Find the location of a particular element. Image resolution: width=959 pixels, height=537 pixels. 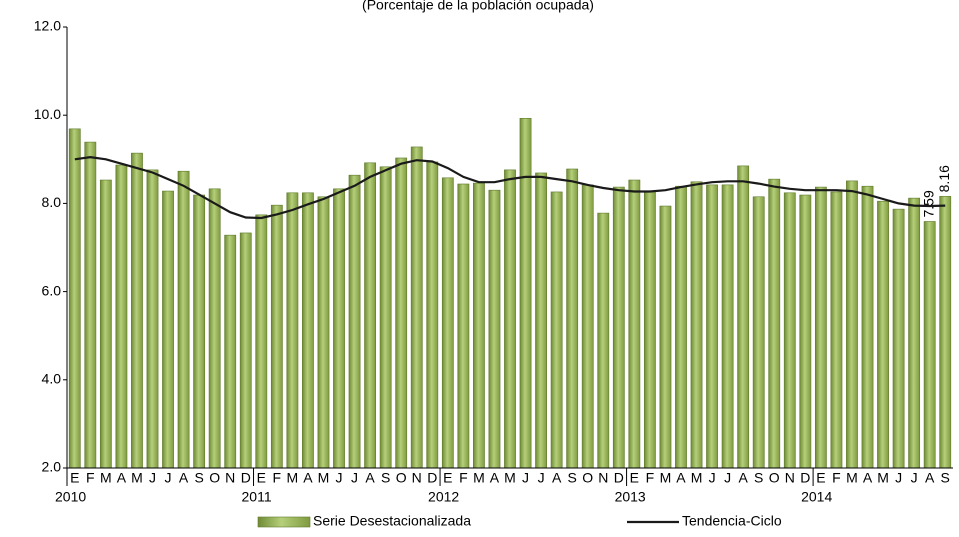

year-label: 2013 is located at coordinates (630, 497).